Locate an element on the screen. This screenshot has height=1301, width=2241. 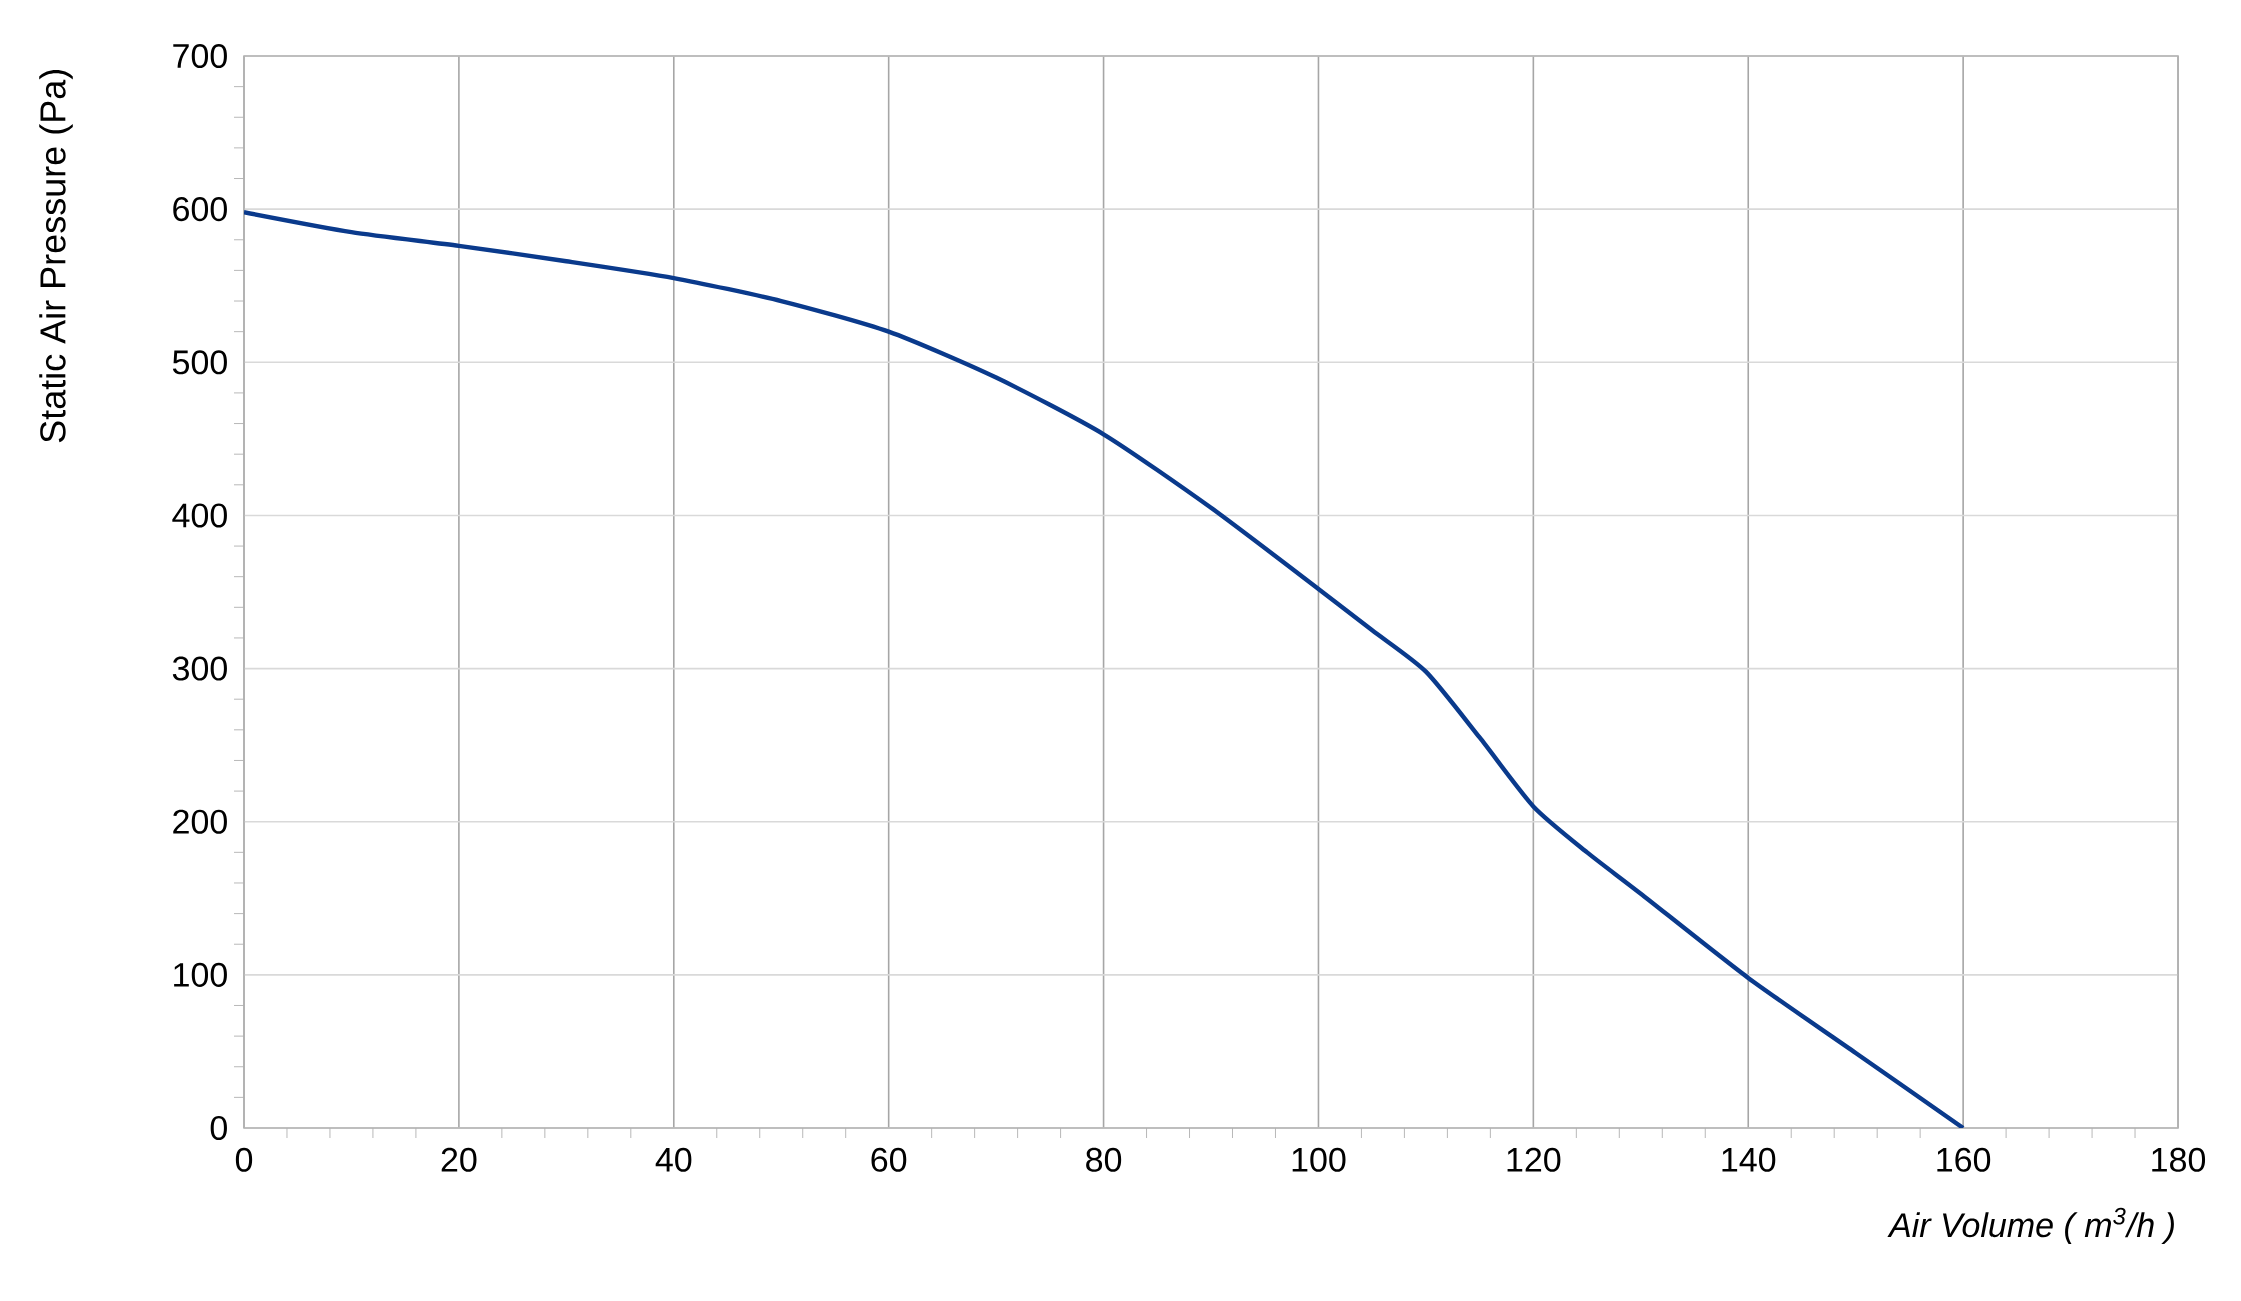
x-tick-label: 0 is located at coordinates (244, 1159).